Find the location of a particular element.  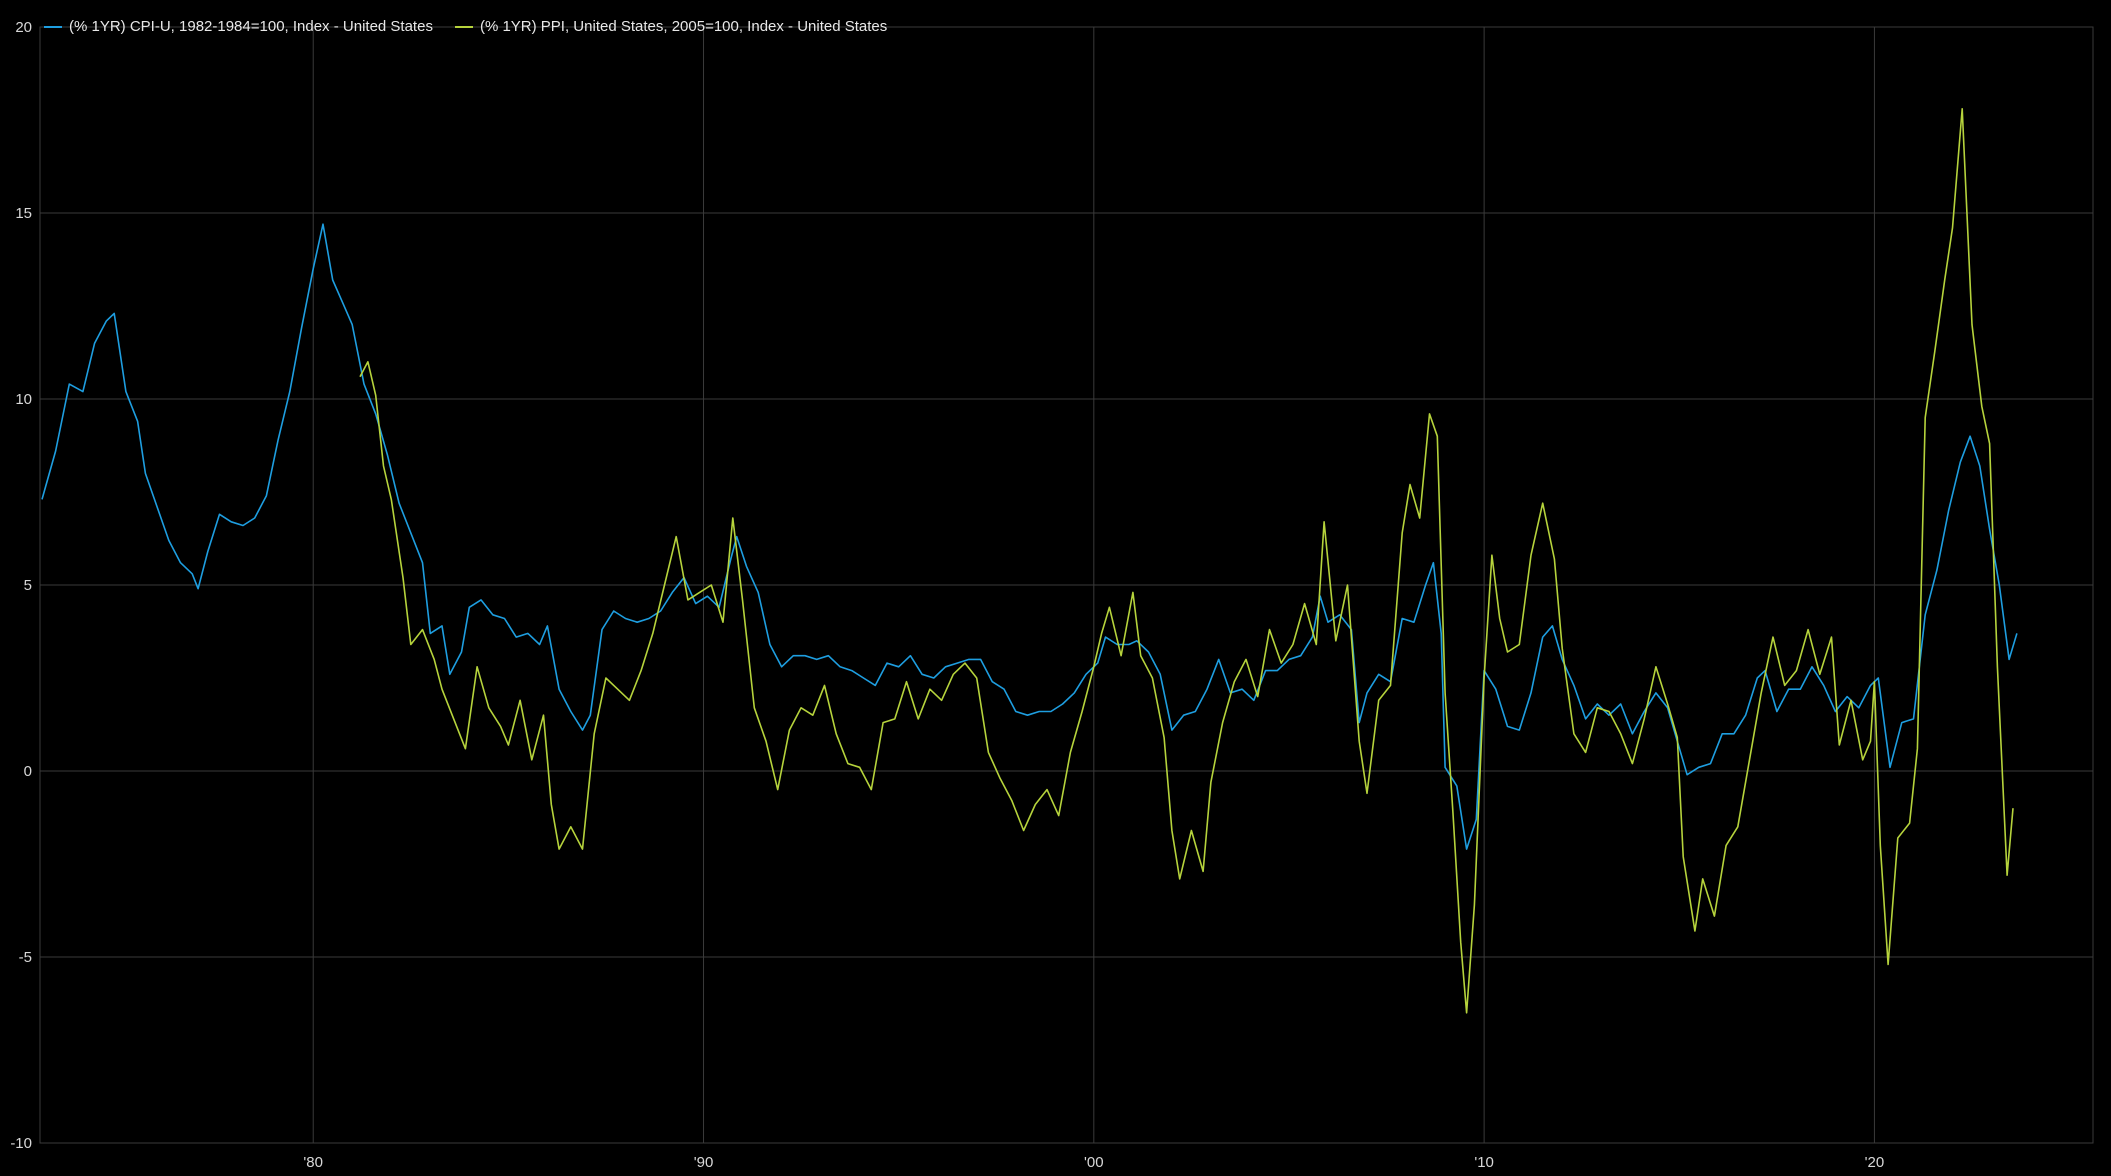

y-tick-label: 10 is located at coordinates (23, 399).